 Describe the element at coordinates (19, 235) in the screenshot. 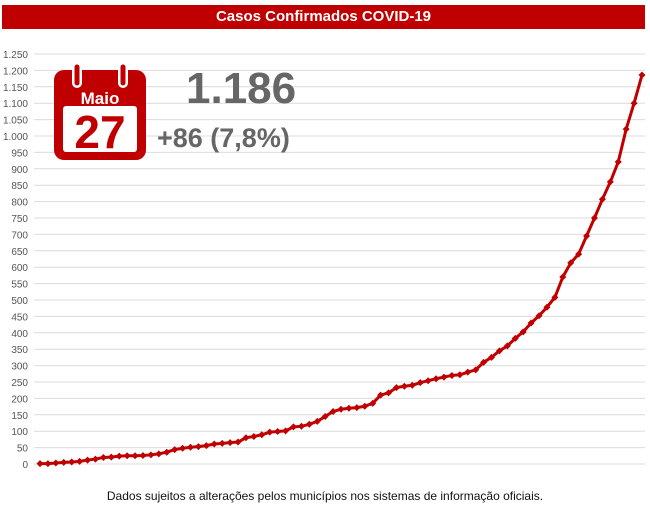

I see `y-tick-label: 700` at that location.